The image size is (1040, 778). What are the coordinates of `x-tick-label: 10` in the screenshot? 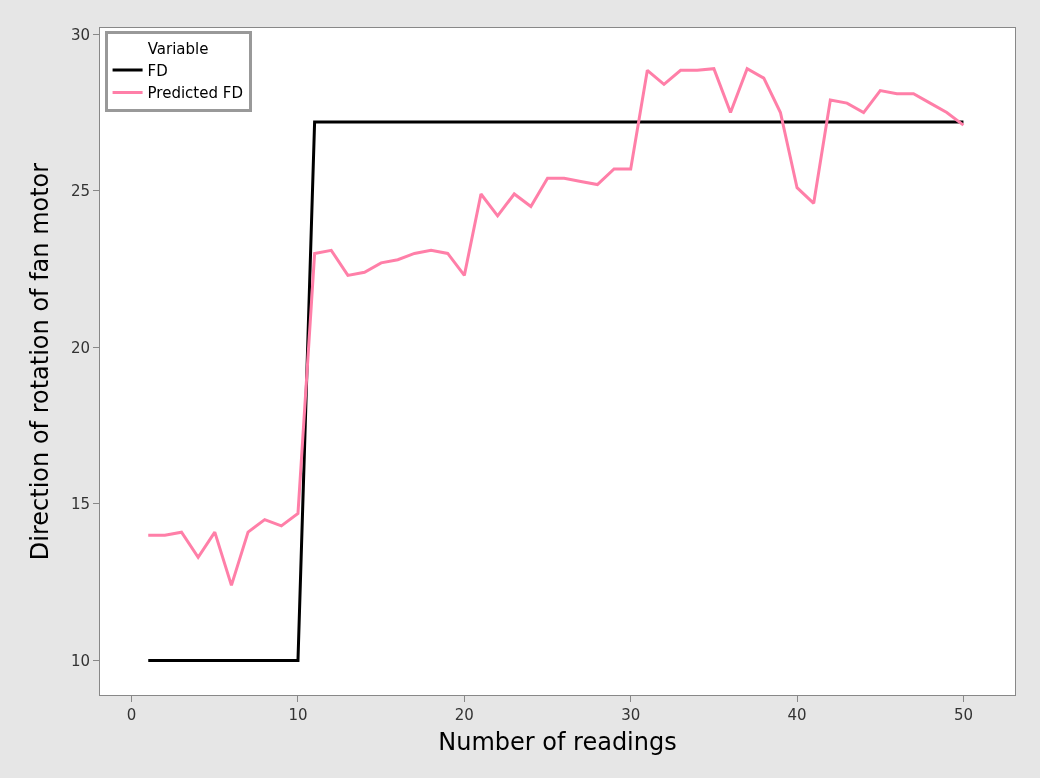 It's located at (298, 715).